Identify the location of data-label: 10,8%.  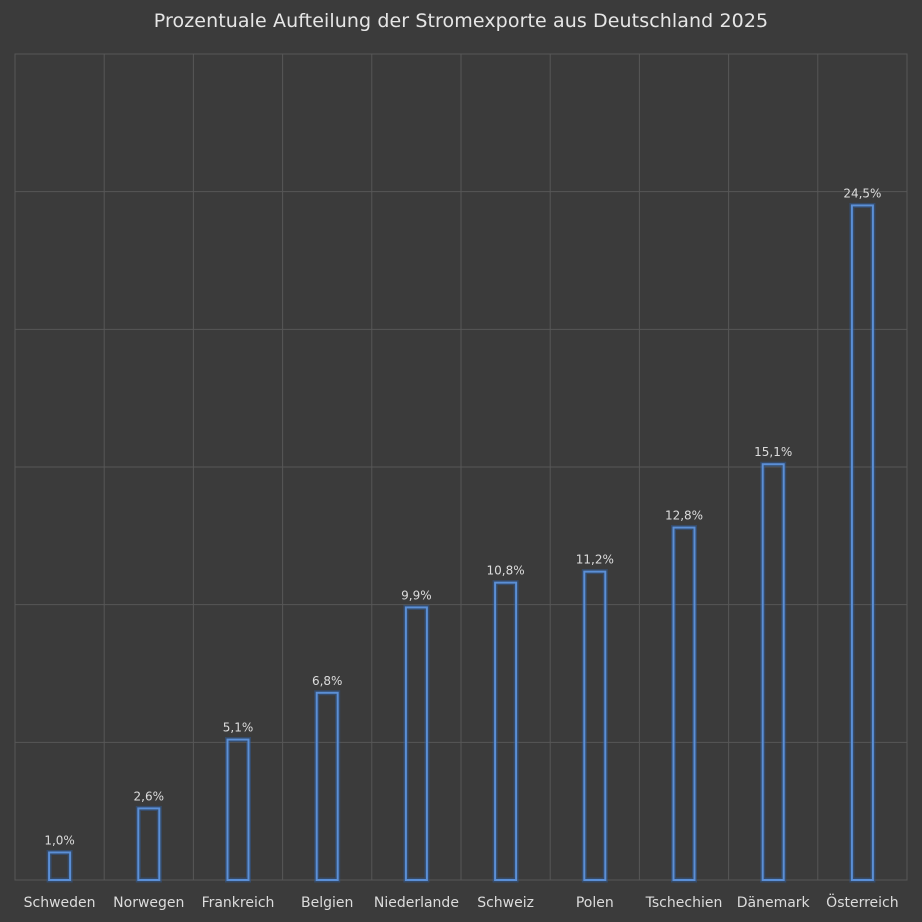
(506, 571).